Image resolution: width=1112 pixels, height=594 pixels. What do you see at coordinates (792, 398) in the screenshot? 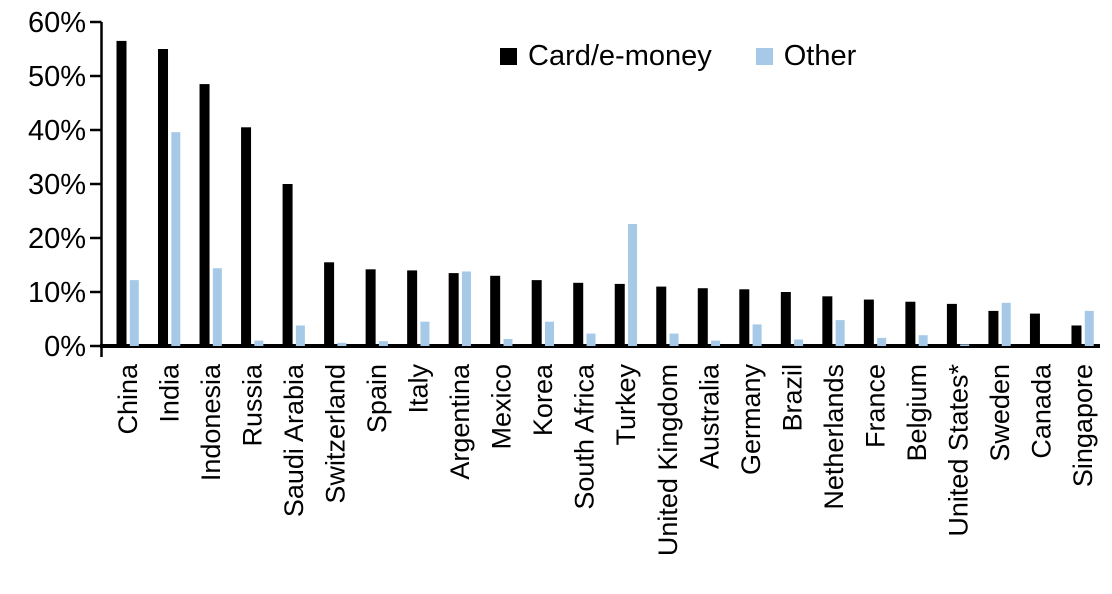
I see `x-category-label: Brazil` at bounding box center [792, 398].